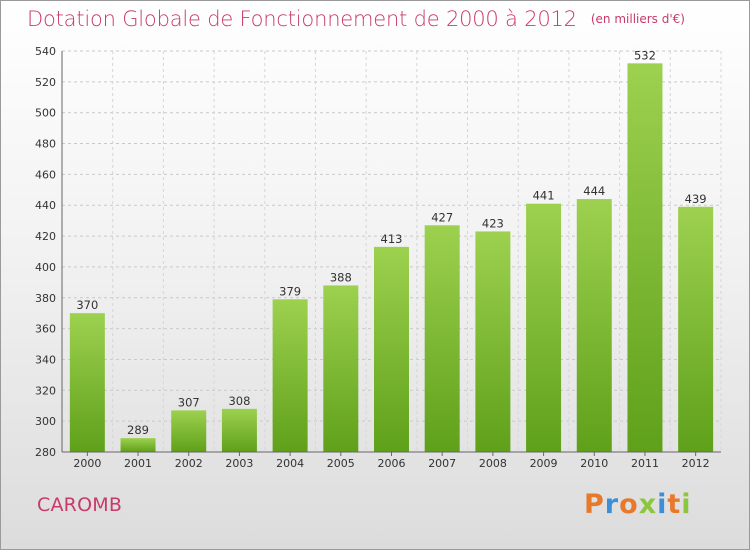 Image resolution: width=750 pixels, height=550 pixels. I want to click on y-tick-label: 360, so click(45, 329).